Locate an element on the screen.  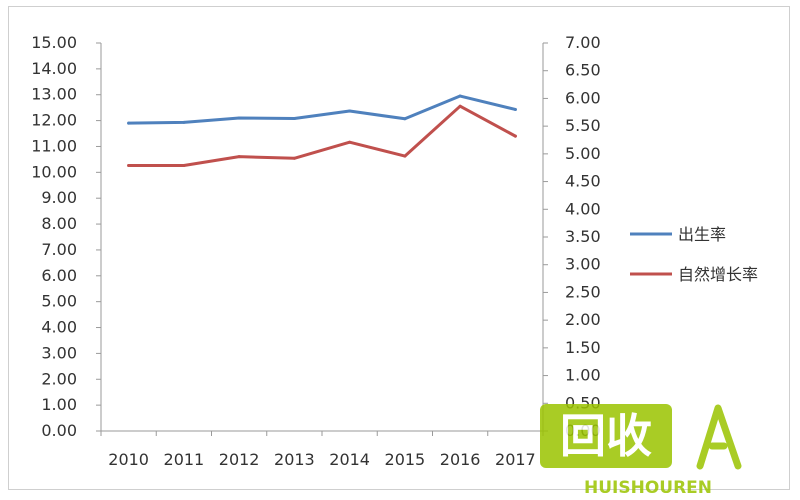
y-left-tick-label: 4.00 is located at coordinates (59, 327).